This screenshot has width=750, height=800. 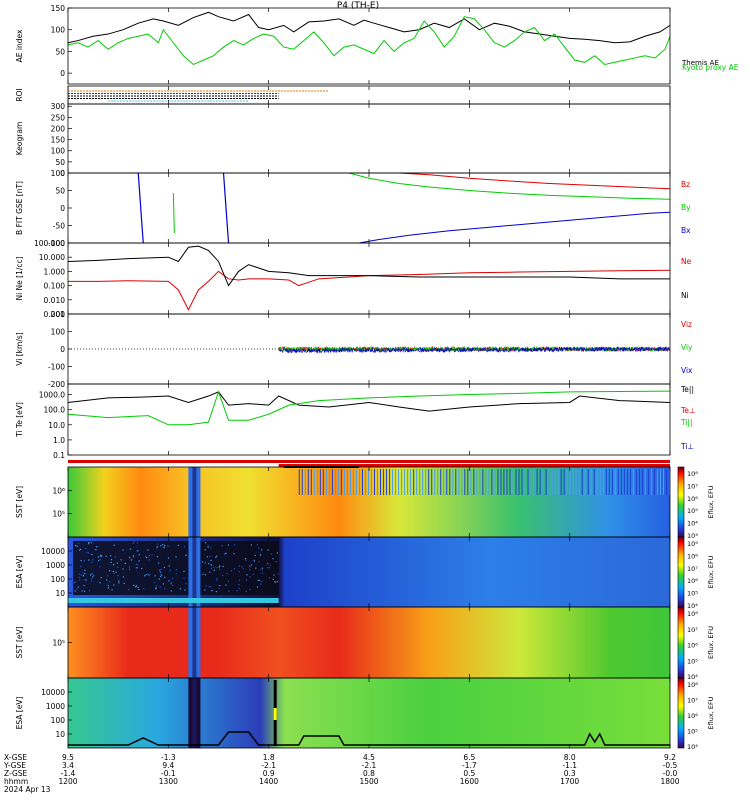 What do you see at coordinates (686, 261) in the screenshot?
I see `legend-entry: Ne` at bounding box center [686, 261].